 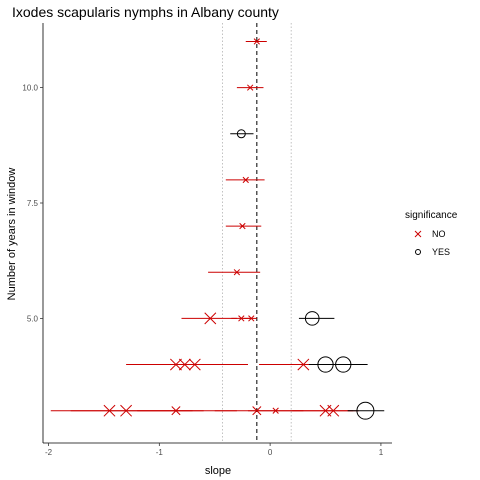 What do you see at coordinates (30, 88) in the screenshot?
I see `y-tick-label: 10.0` at bounding box center [30, 88].